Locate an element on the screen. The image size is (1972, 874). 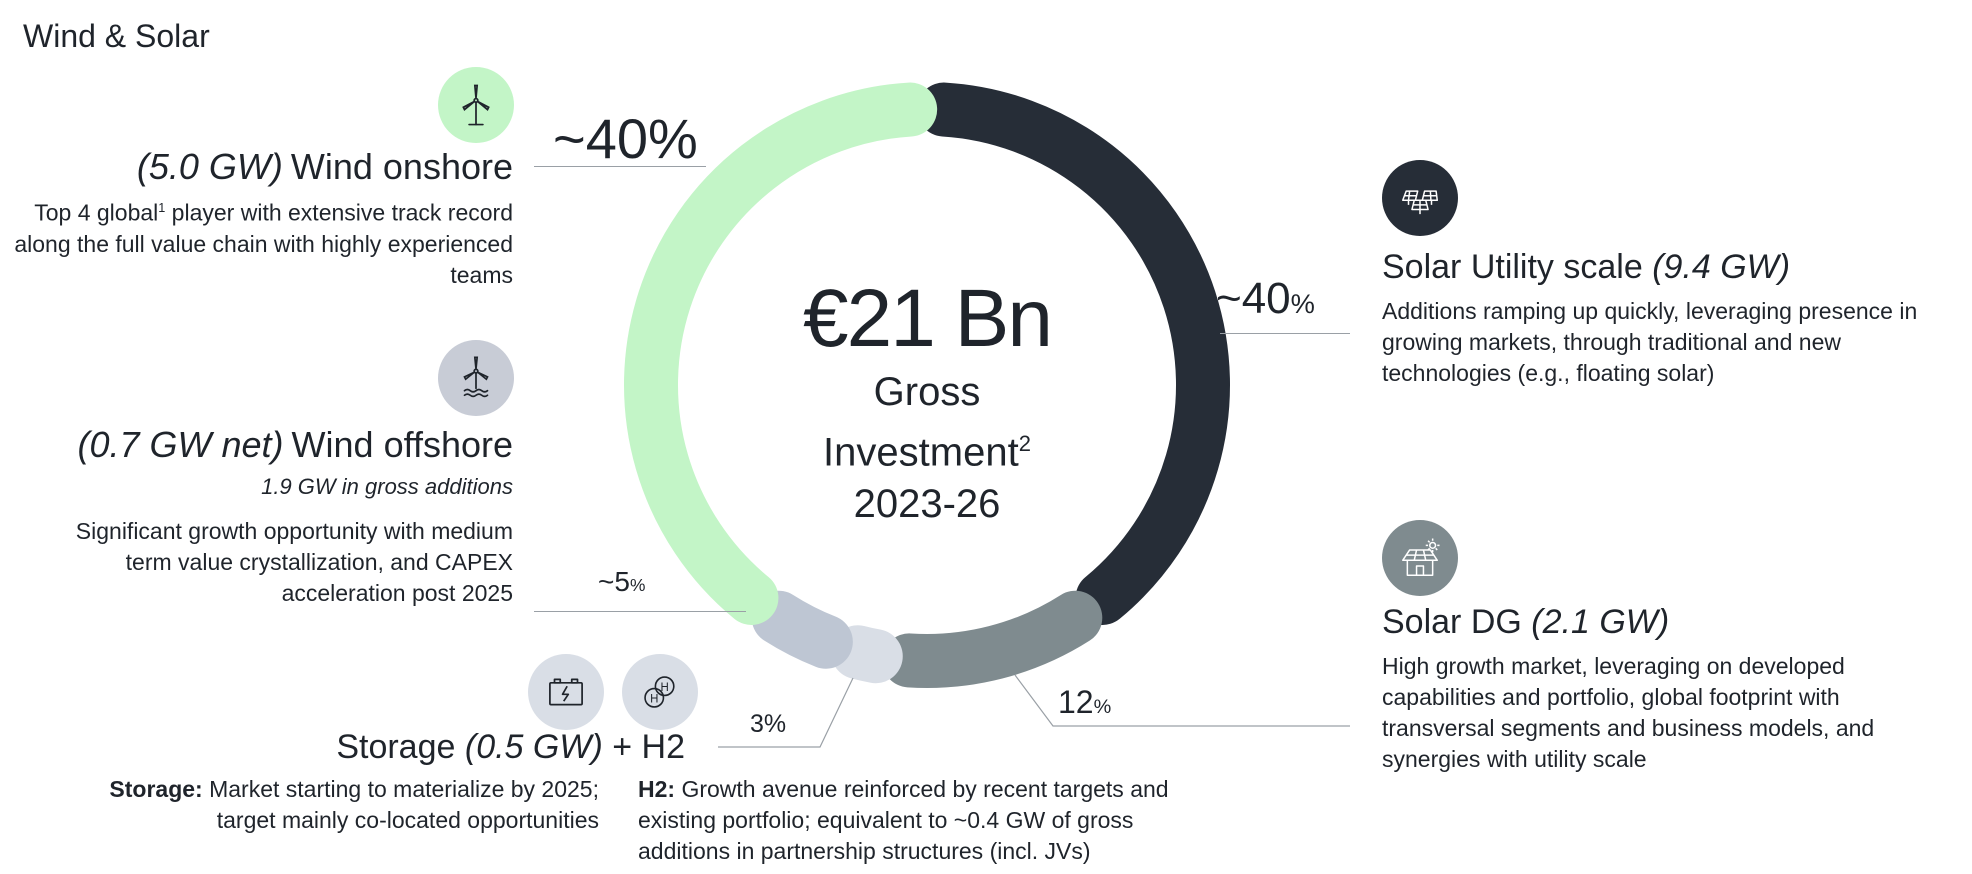
storage-pct-label: 3% is located at coordinates (768, 724).